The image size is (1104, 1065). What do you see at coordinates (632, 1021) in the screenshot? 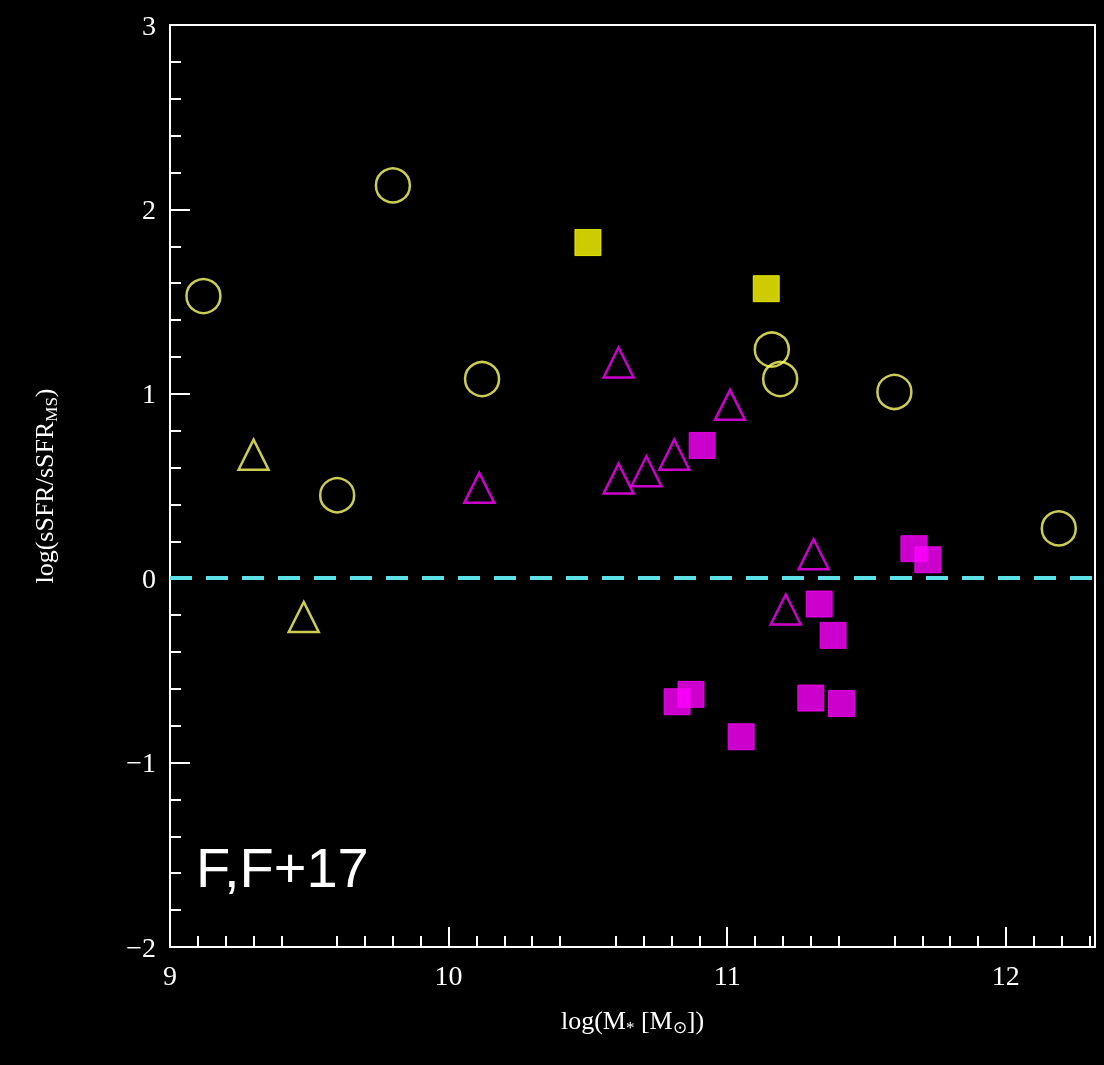
I see `x-axis-title: log(M* [M⊙])` at bounding box center [632, 1021].